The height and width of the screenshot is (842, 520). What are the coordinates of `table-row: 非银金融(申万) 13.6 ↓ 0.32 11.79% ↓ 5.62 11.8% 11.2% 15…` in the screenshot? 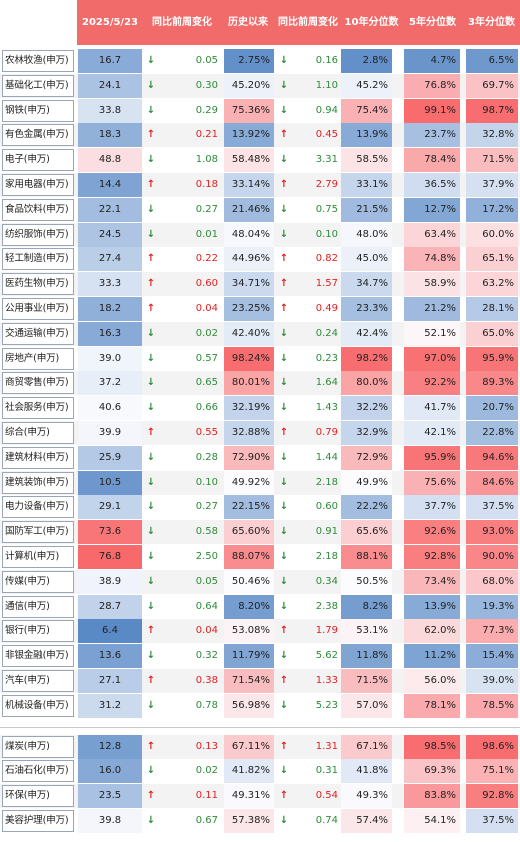 It's located at (260, 656).